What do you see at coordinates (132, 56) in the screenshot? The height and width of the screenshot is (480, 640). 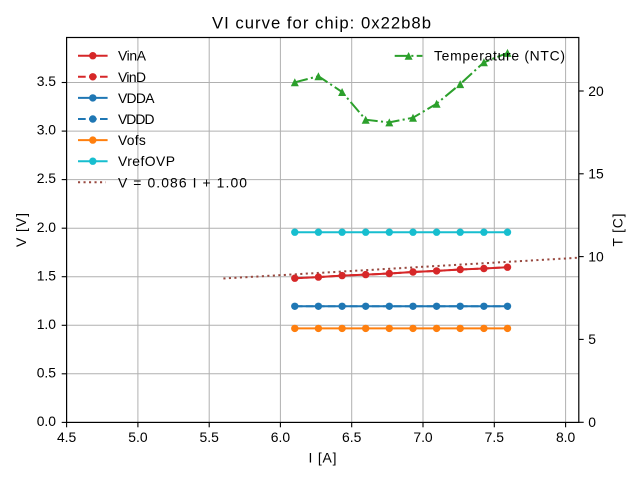 I see `svg-text: VinA` at bounding box center [132, 56].